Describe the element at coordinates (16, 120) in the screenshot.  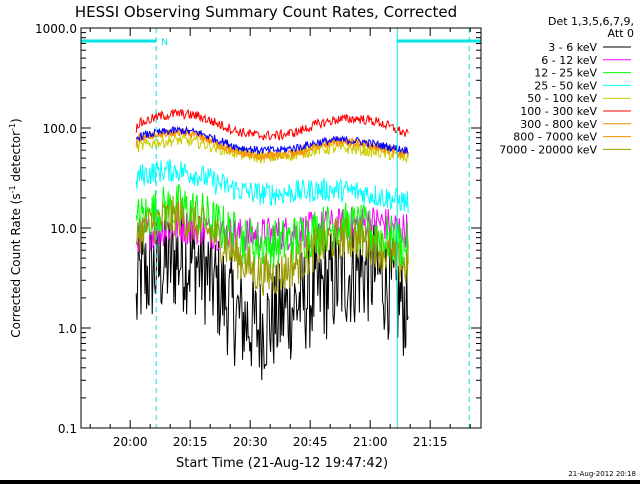
I see `y-axis-label-part-c: )` at that location.